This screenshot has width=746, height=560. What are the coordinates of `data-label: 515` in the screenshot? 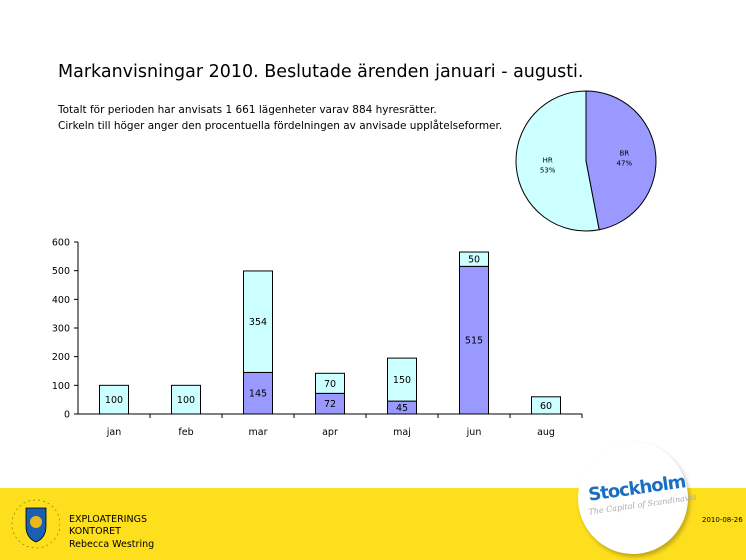 It's located at (474, 341).